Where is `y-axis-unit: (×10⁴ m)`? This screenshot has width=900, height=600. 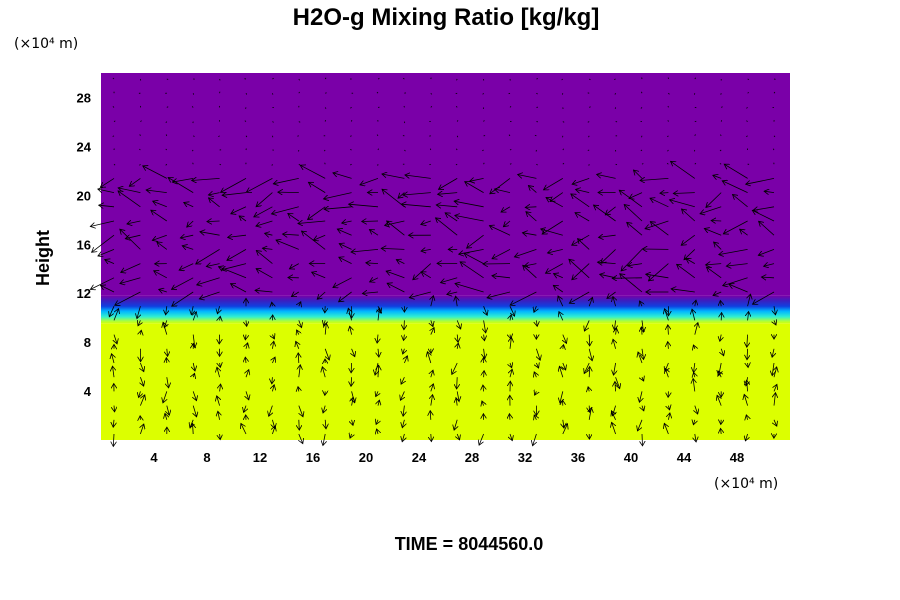 y-axis-unit: (×10⁴ m) is located at coordinates (46, 44).